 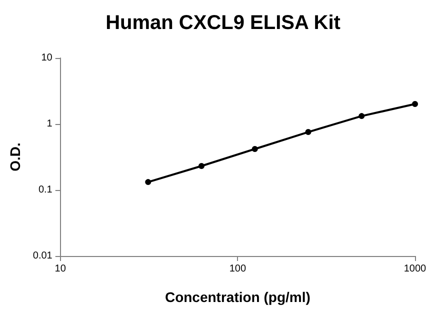 I want to click on y-tick-label: 10, so click(x=47, y=58).